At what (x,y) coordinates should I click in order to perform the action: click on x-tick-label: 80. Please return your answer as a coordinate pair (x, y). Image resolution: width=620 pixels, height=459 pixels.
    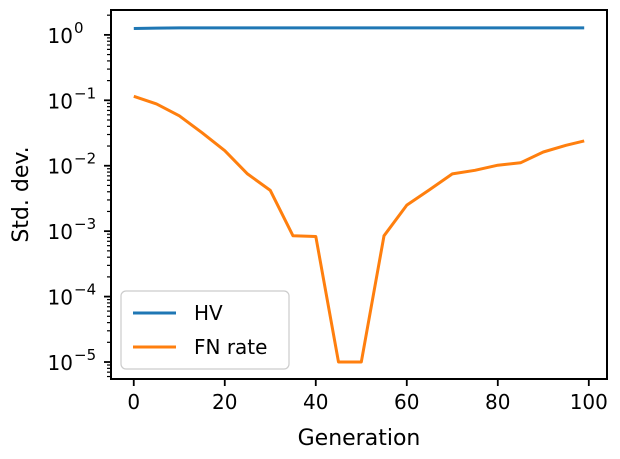
    Looking at the image, I should click on (497, 402).